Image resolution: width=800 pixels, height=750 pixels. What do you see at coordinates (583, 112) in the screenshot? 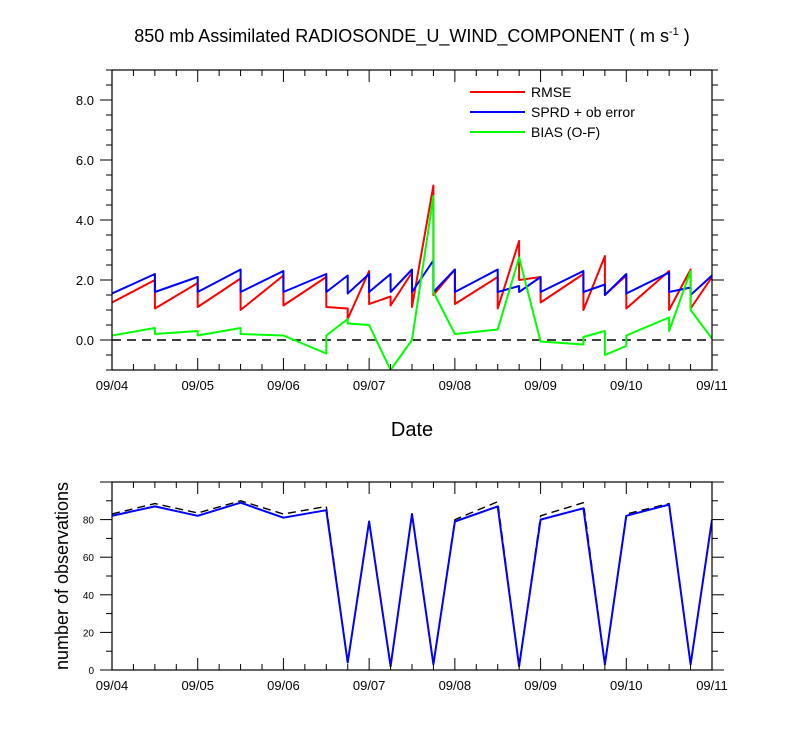
I see `legend-label-sprd: SPRD + ob error` at bounding box center [583, 112].